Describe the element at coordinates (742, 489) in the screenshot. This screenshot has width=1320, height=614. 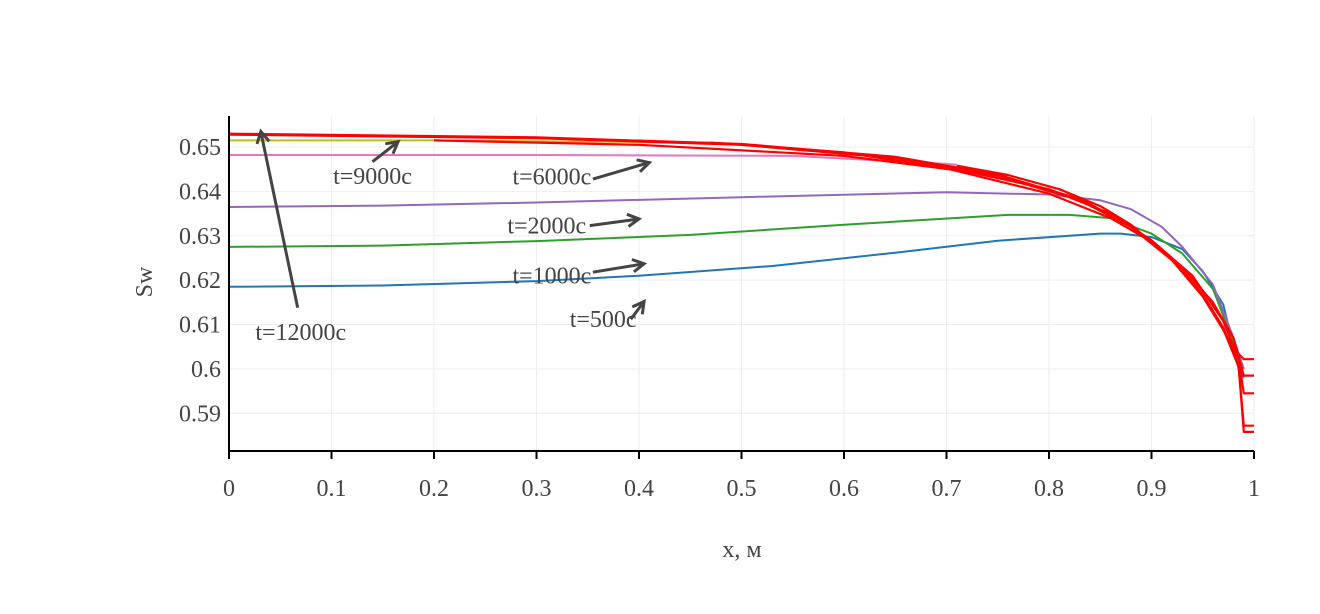
I see `x-tick-label: 0.5` at that location.